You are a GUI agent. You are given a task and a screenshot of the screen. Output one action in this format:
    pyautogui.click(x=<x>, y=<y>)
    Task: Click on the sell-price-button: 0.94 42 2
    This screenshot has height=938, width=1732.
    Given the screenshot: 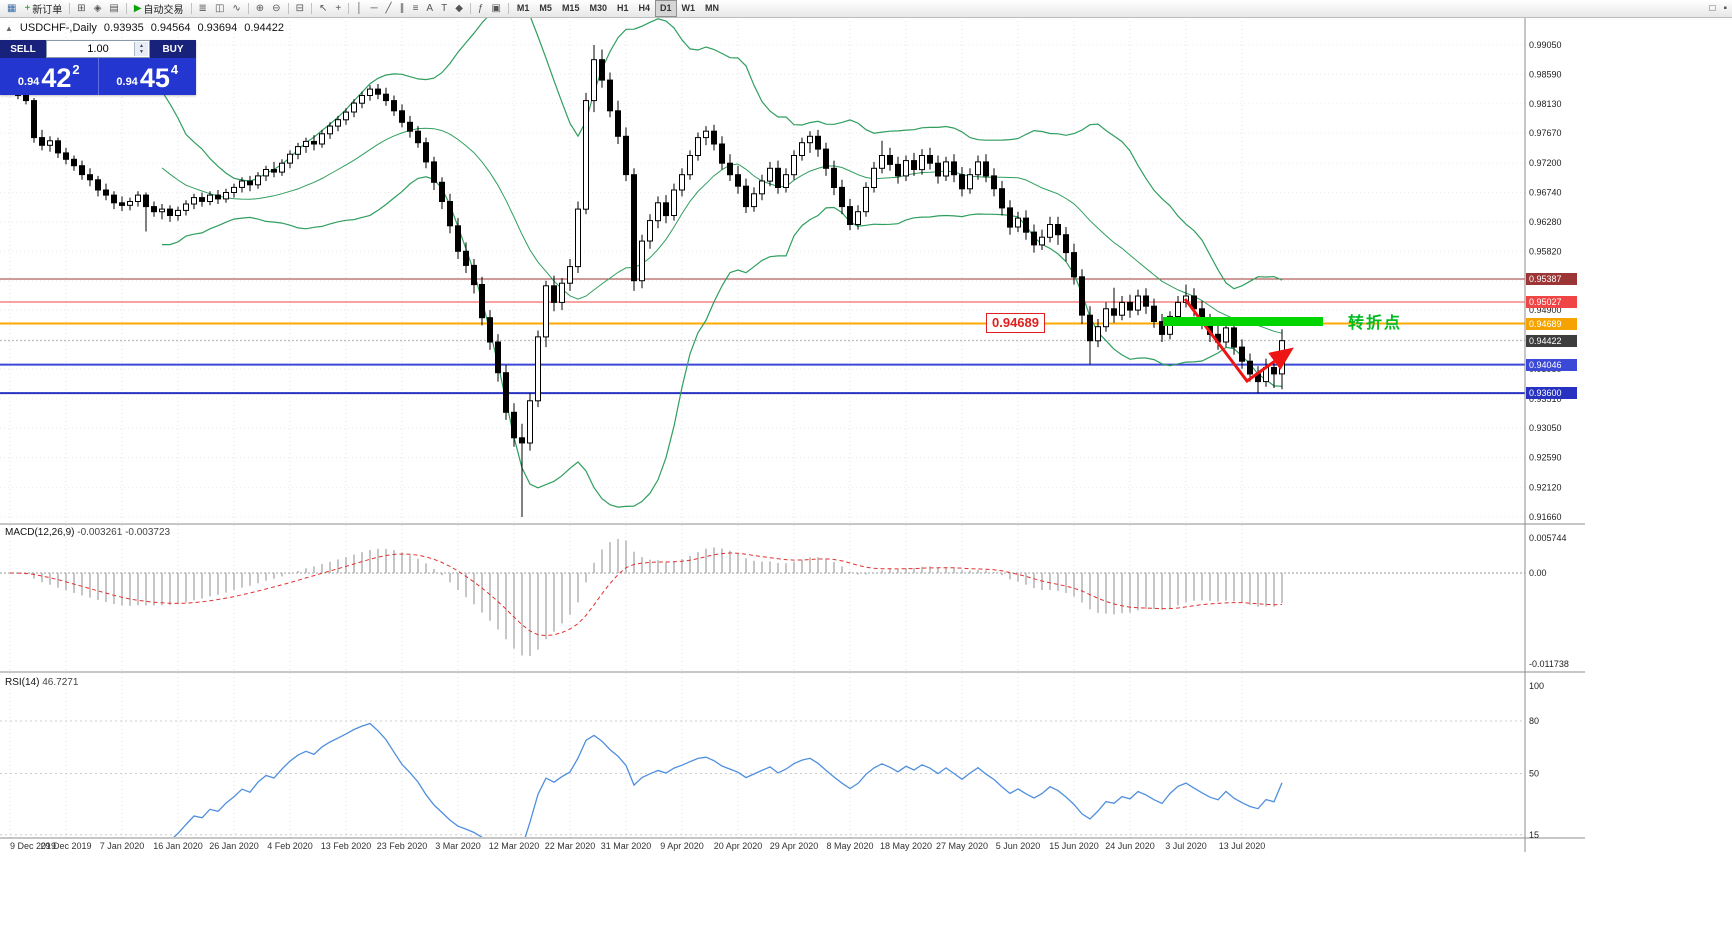 What is the action you would take?
    pyautogui.click(x=49, y=76)
    